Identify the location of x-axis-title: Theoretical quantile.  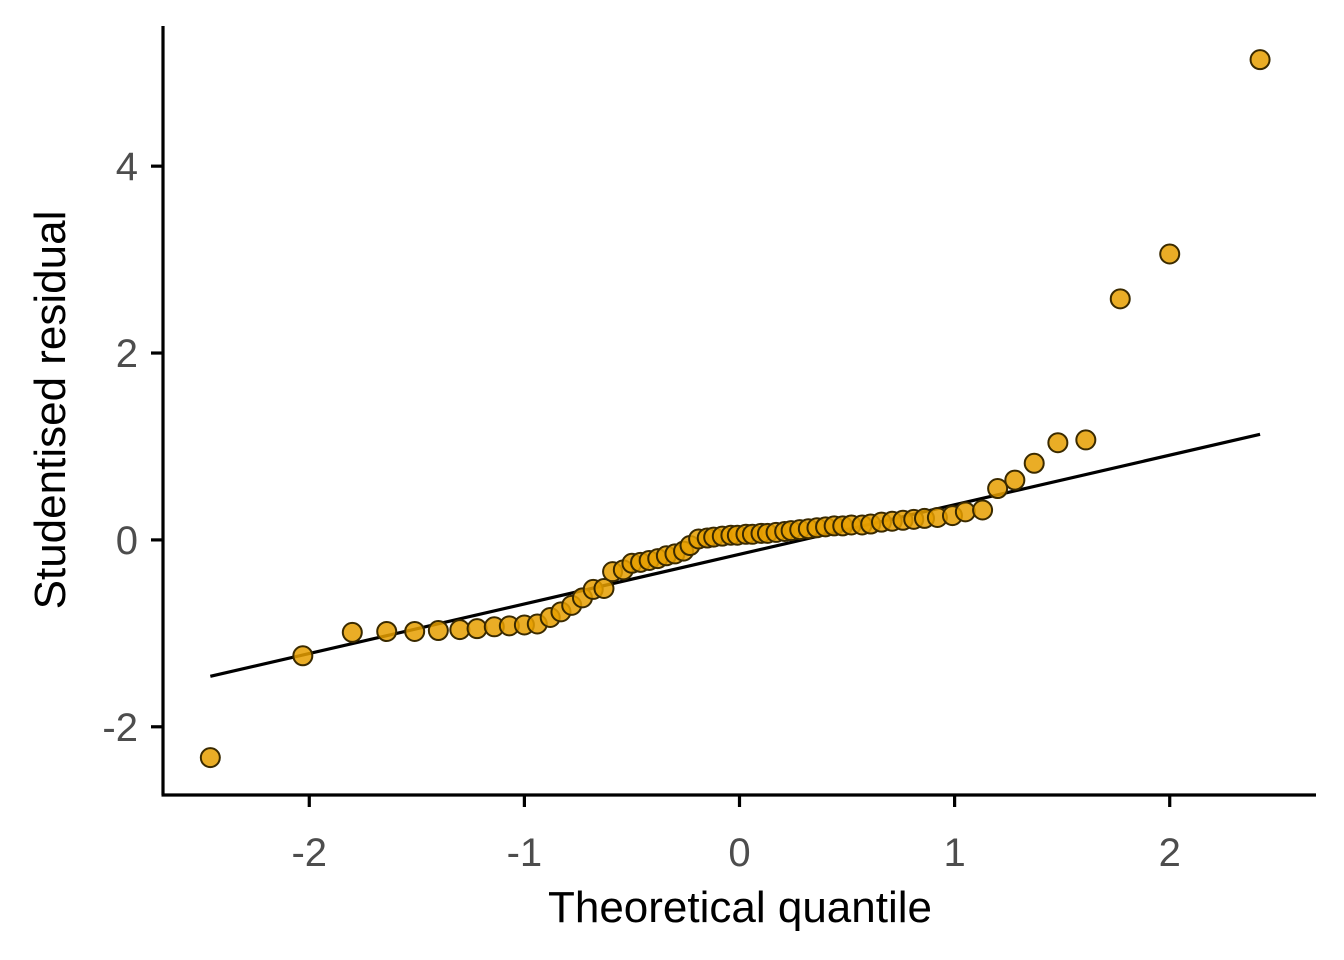
(740, 907).